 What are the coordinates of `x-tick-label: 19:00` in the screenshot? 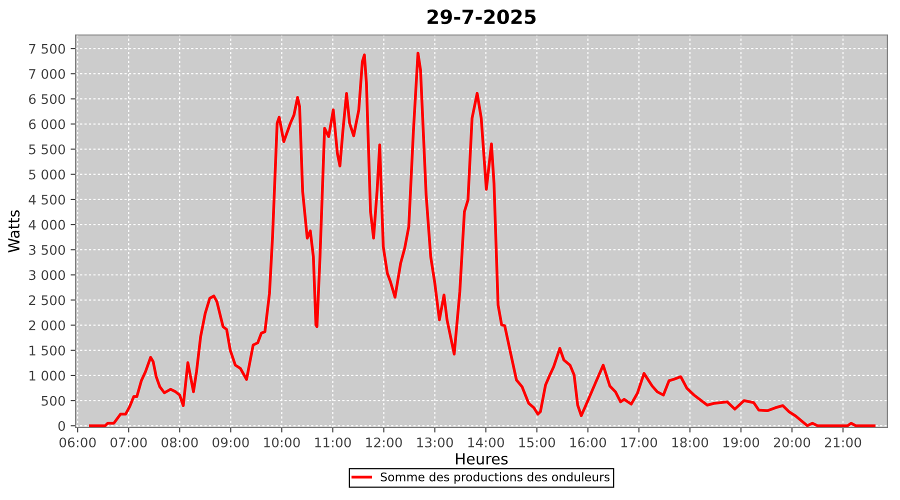 It's located at (741, 442).